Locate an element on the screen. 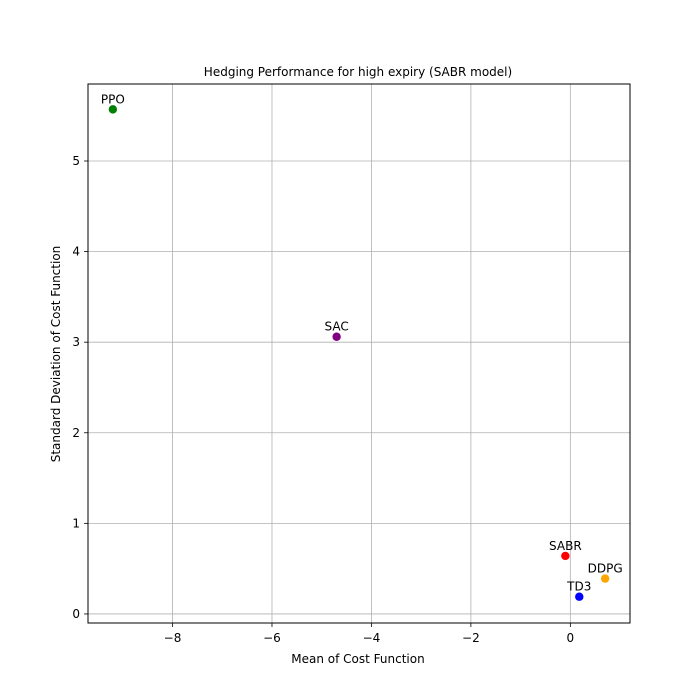  y-tick-label: 0 is located at coordinates (76, 614).